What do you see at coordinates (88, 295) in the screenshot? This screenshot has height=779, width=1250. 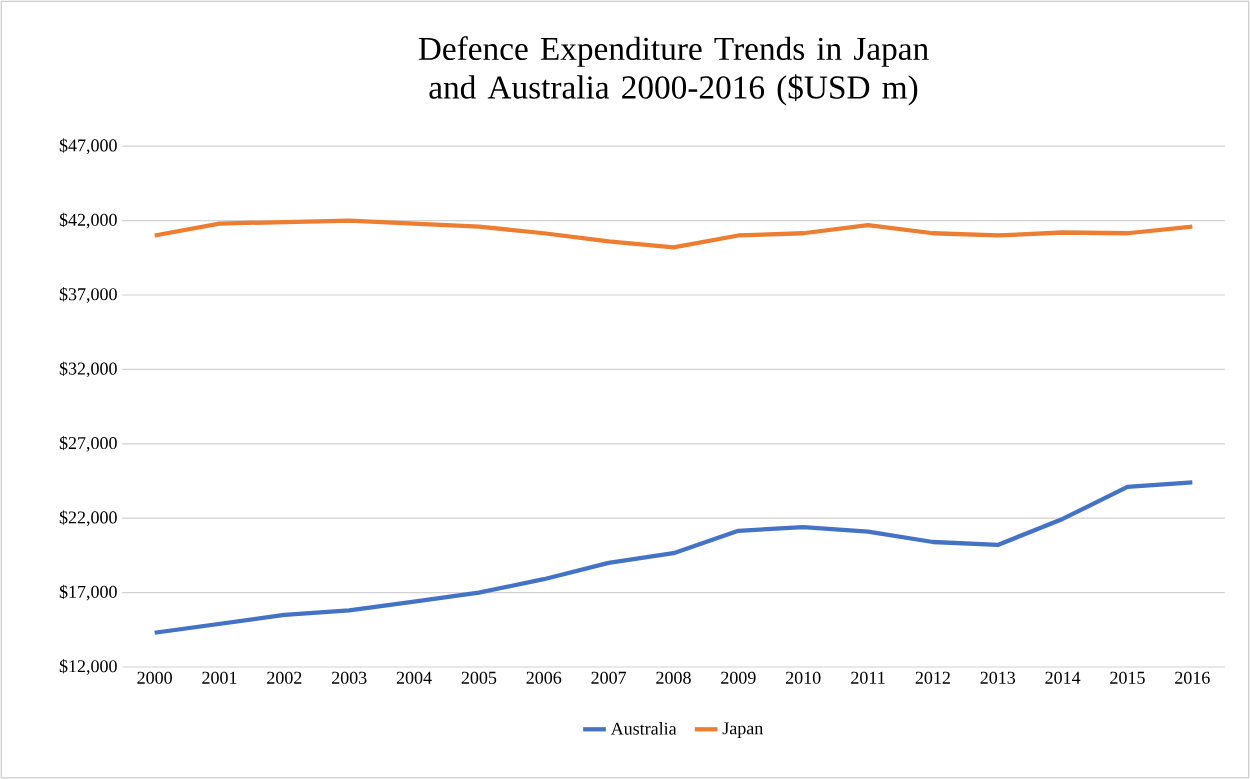 I see `y-tick-label: $37,000` at bounding box center [88, 295].